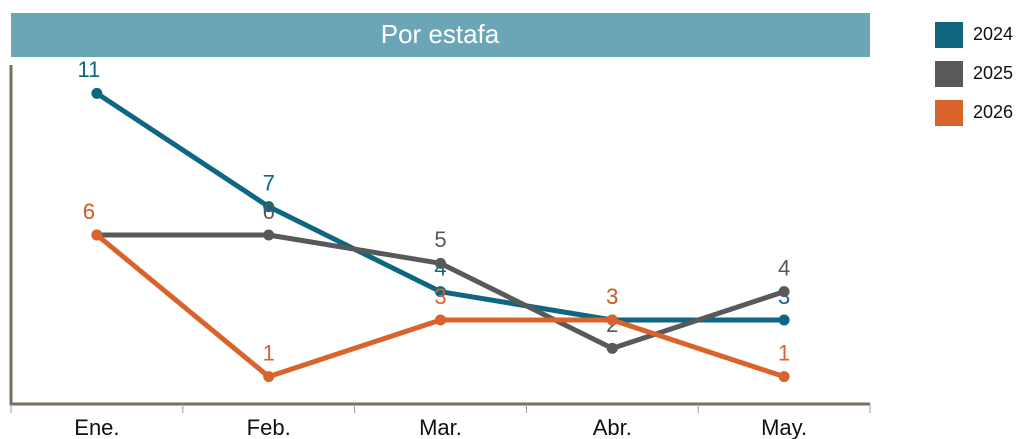 The height and width of the screenshot is (439, 1024). I want to click on x-tick-label: Abr., so click(612, 427).